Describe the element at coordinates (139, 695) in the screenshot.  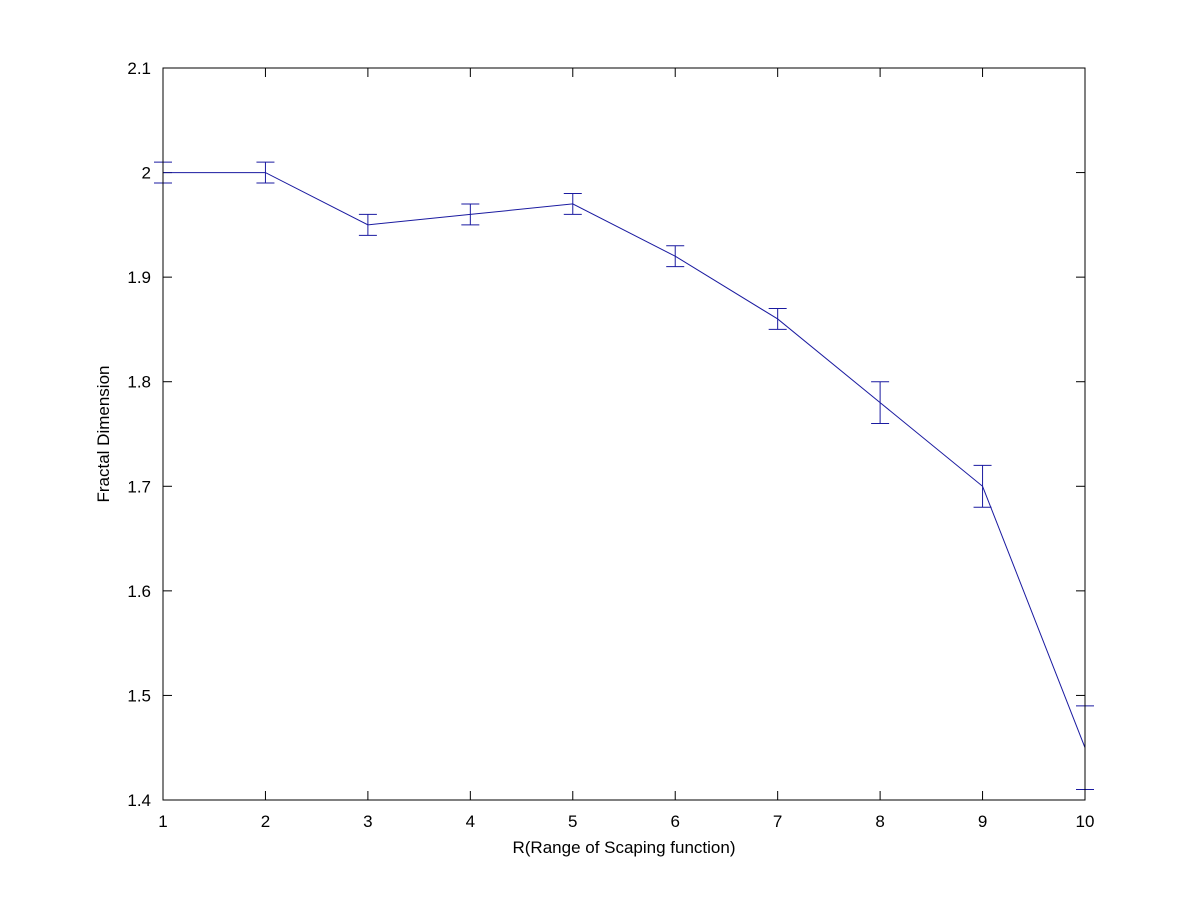
I see `y-tick-label: 1.5` at that location.